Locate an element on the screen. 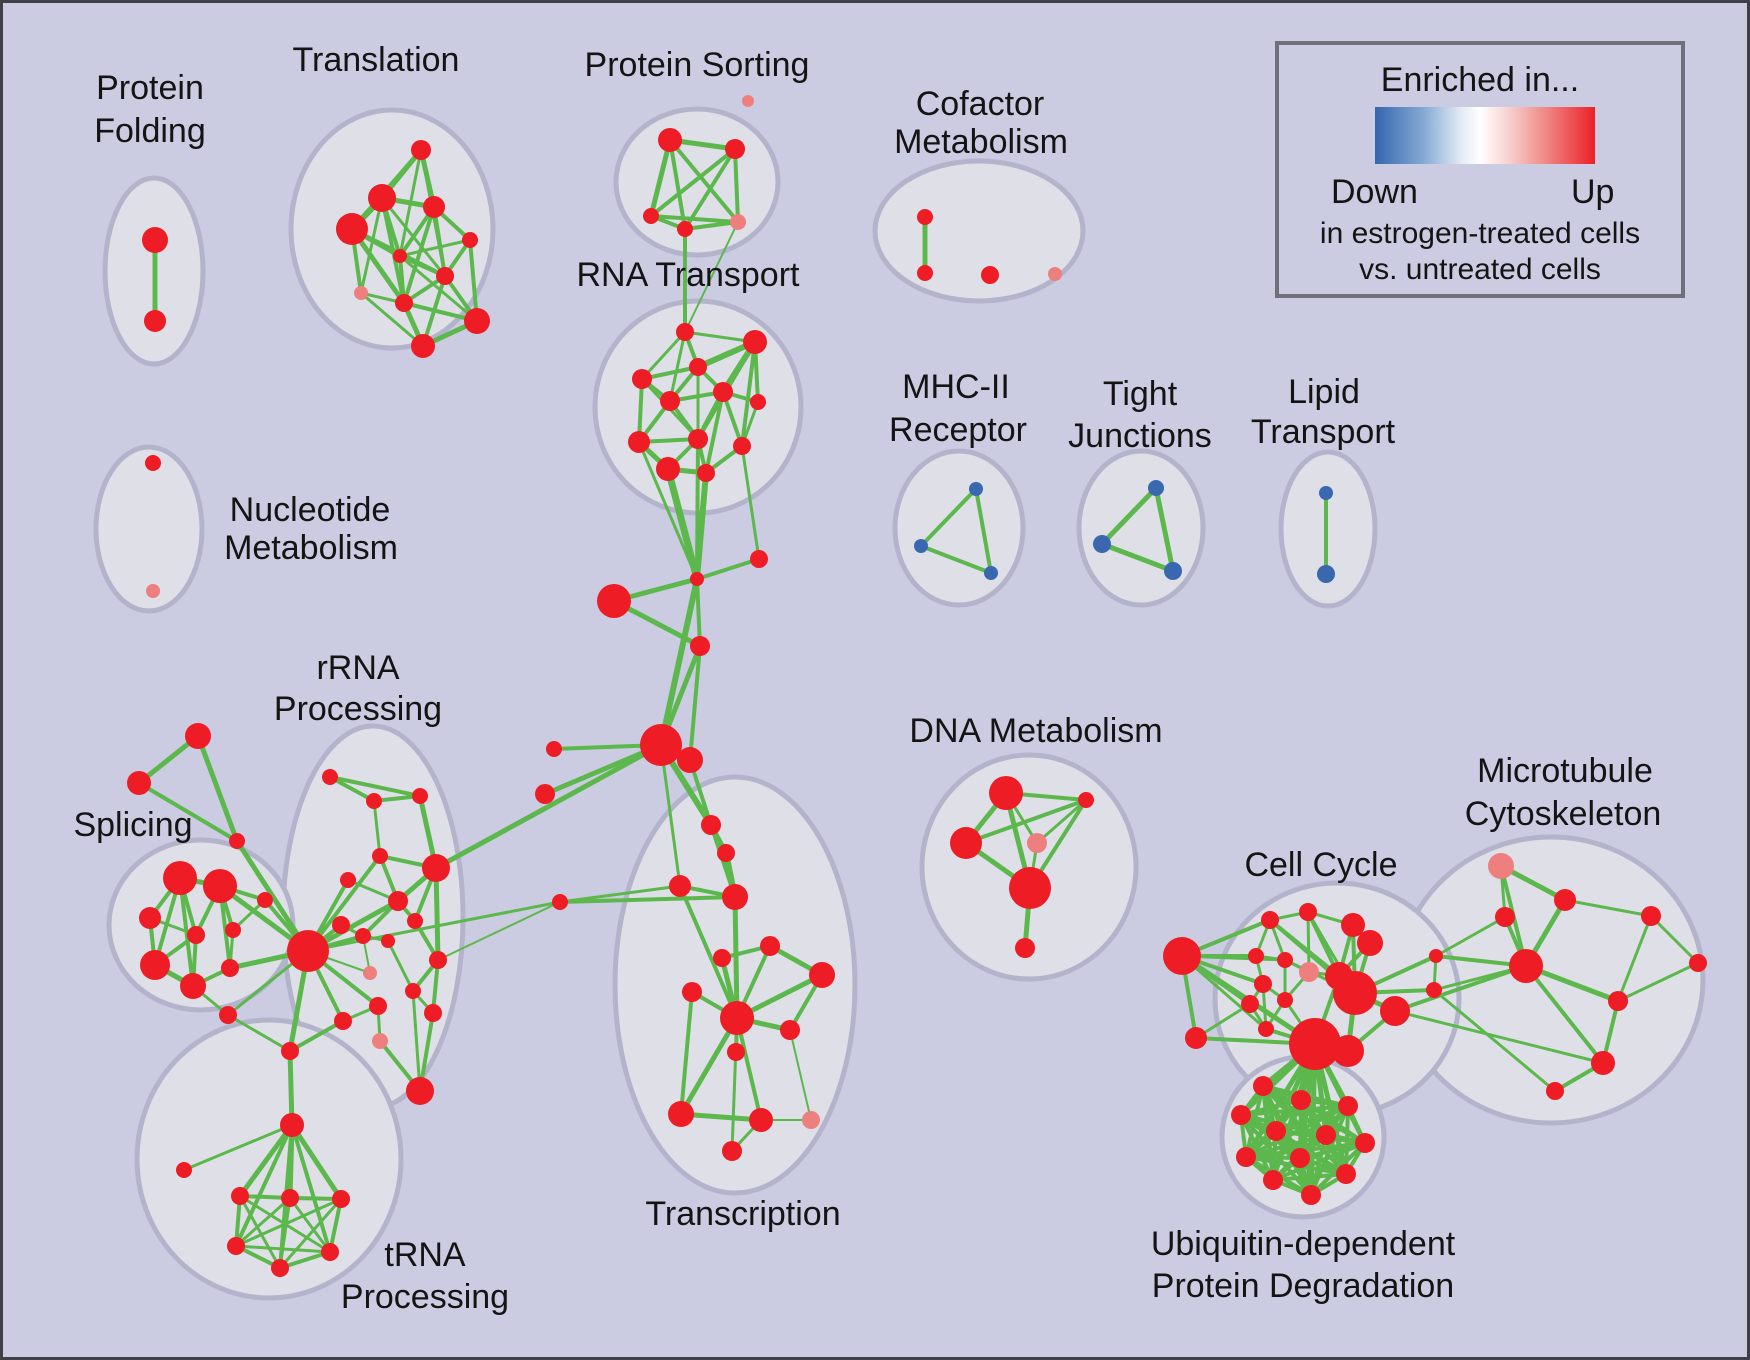  gene-set-node-cf4 is located at coordinates (1055, 274).